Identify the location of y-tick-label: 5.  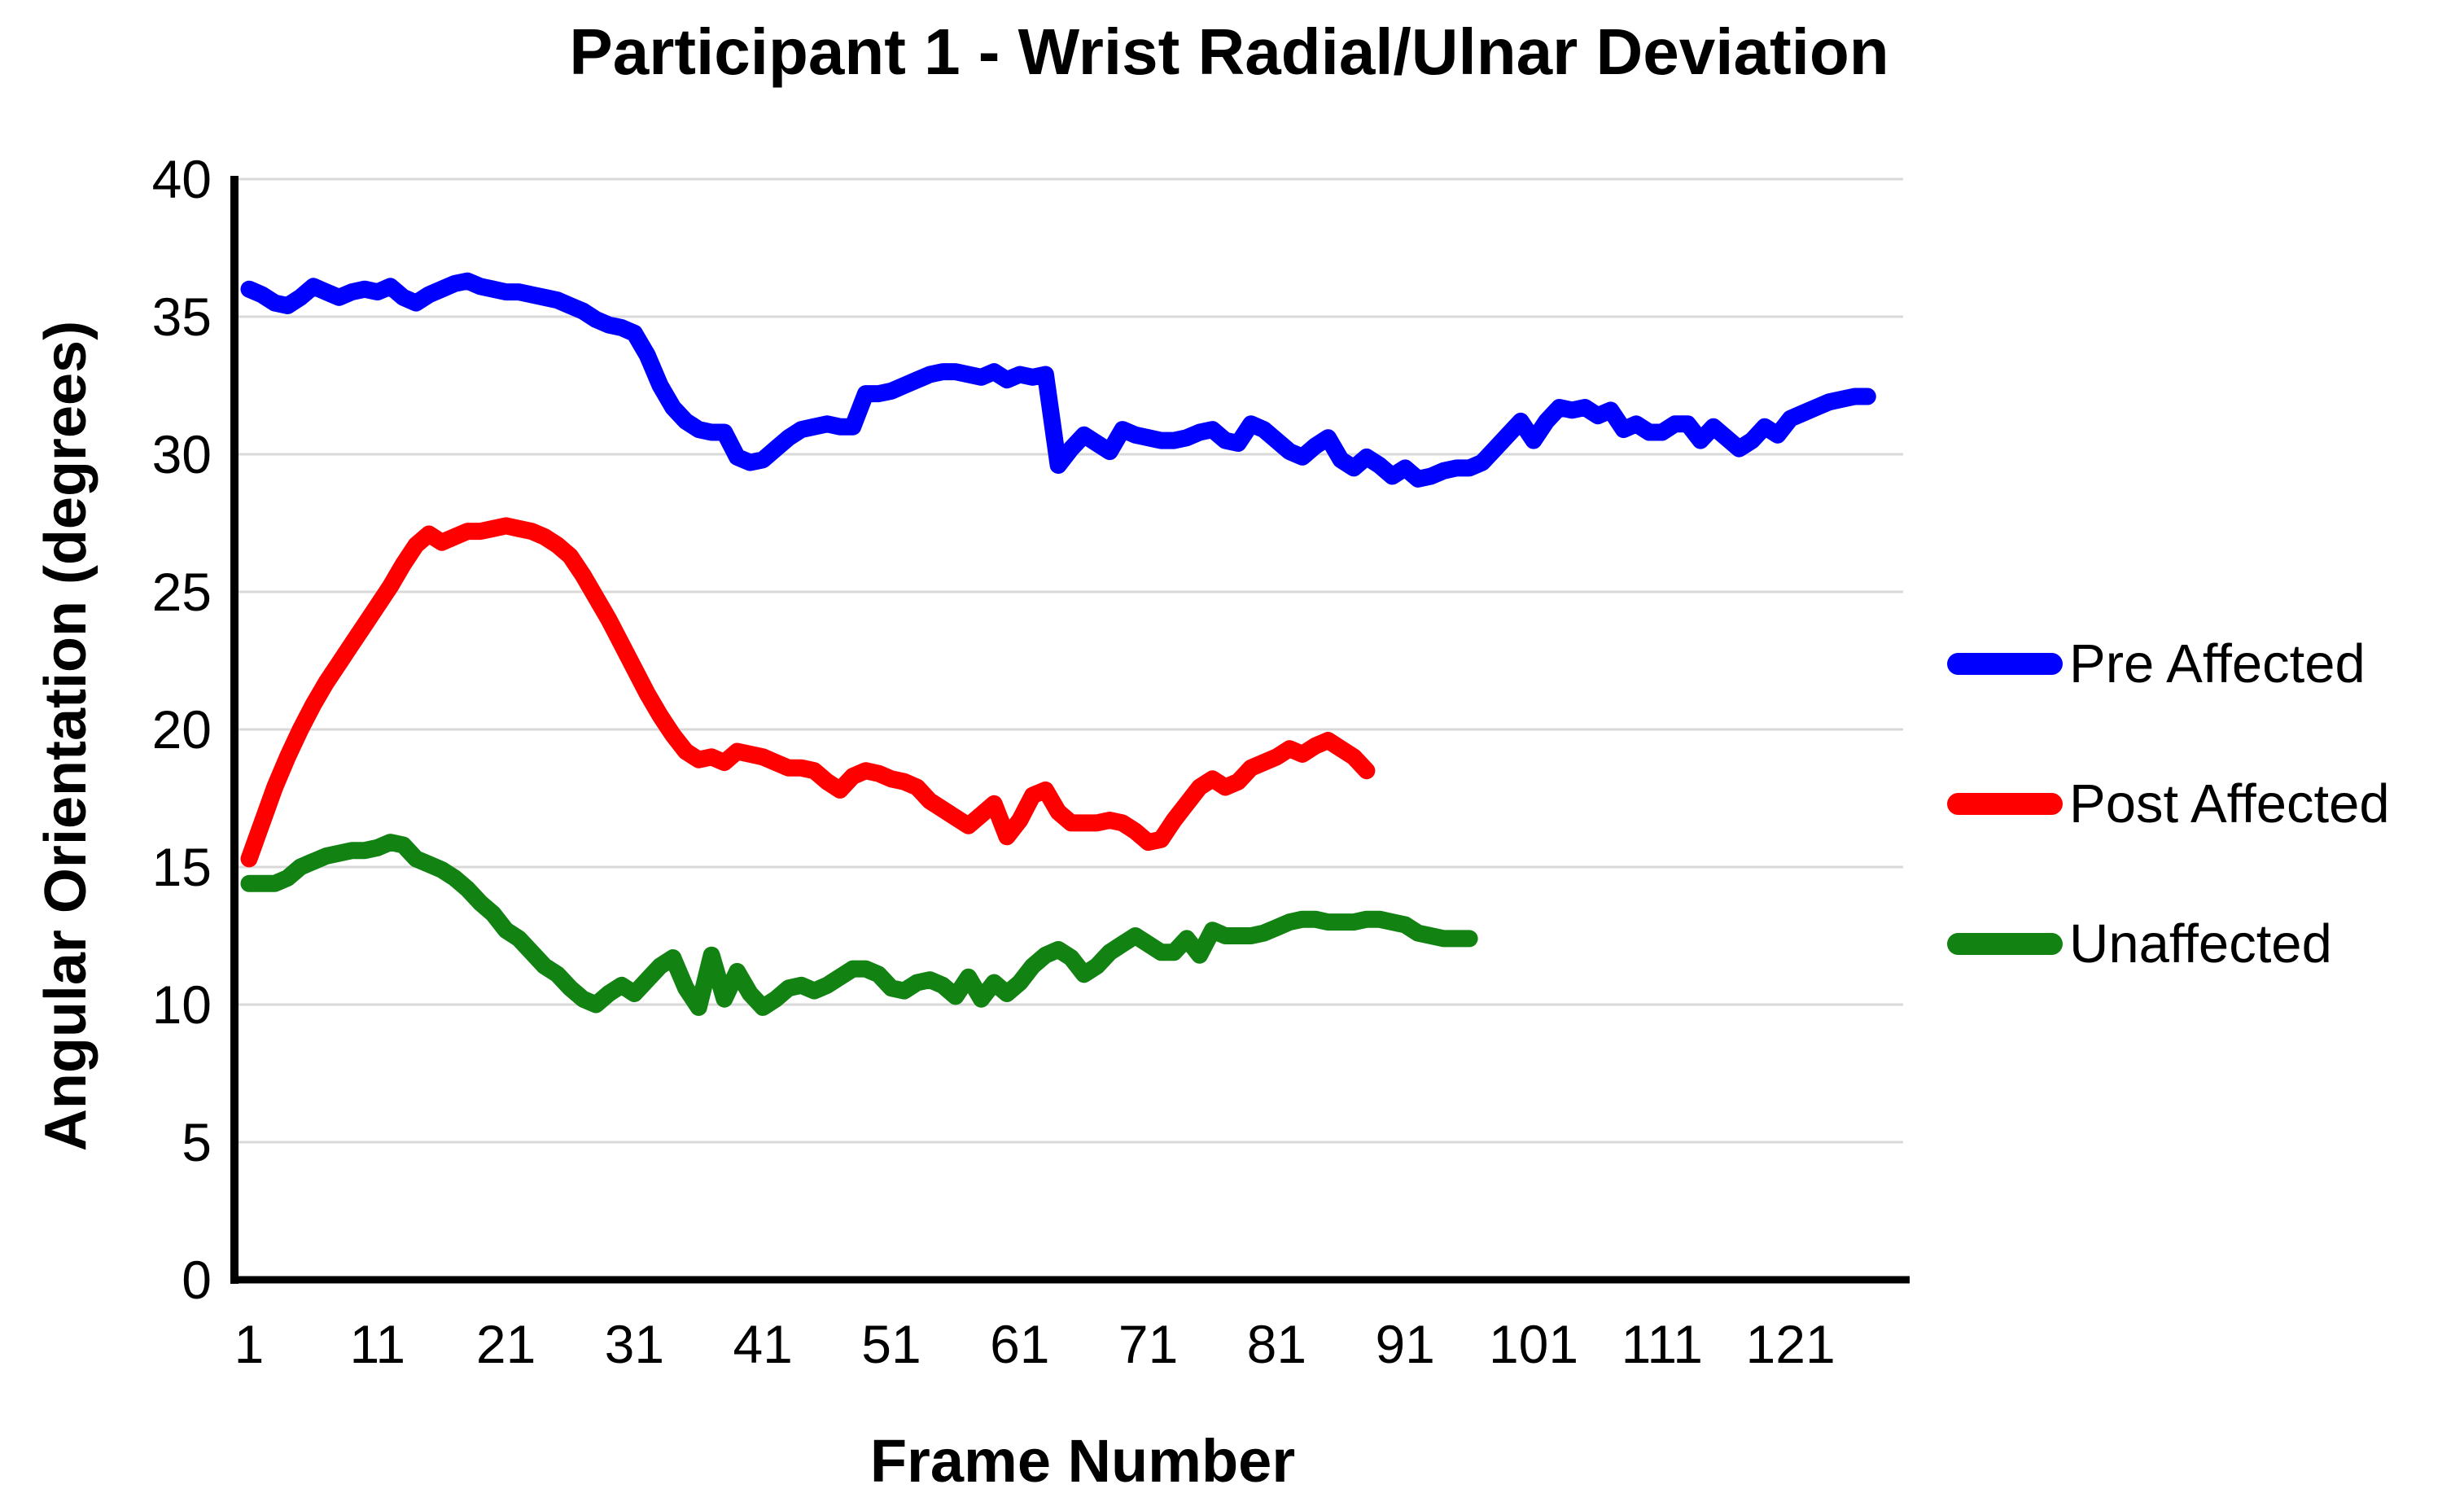
(197, 1142).